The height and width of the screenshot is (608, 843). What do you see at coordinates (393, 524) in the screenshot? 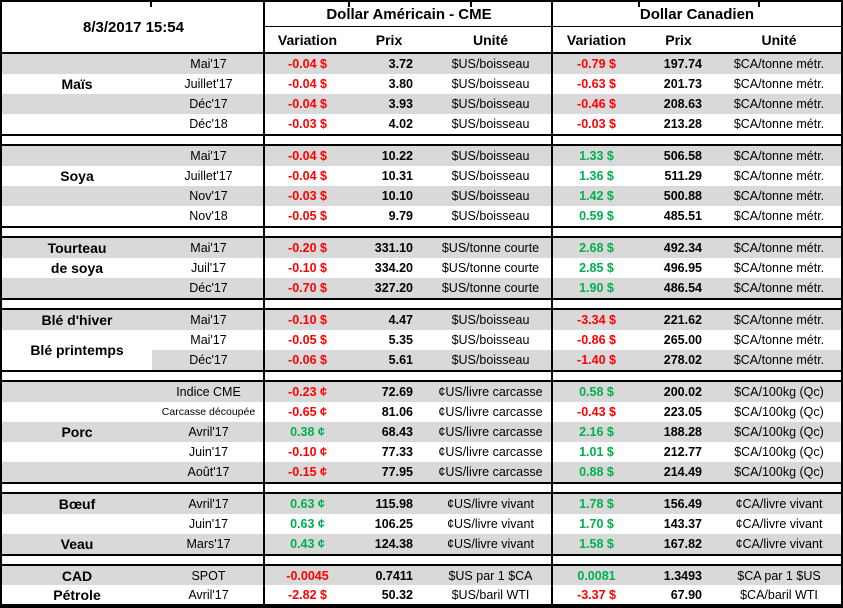
I see `us-price: 106.25` at bounding box center [393, 524].